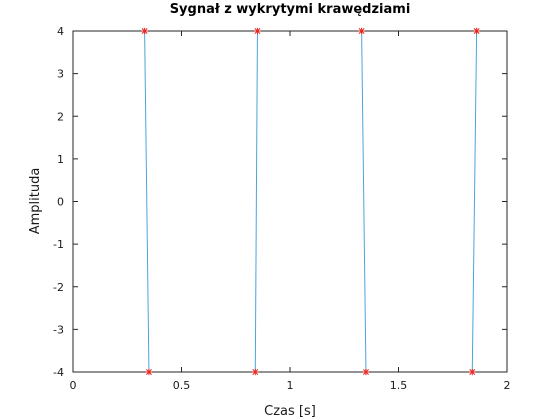 The height and width of the screenshot is (420, 560). Describe the element at coordinates (58, 329) in the screenshot. I see `y-tick-label: -3` at that location.